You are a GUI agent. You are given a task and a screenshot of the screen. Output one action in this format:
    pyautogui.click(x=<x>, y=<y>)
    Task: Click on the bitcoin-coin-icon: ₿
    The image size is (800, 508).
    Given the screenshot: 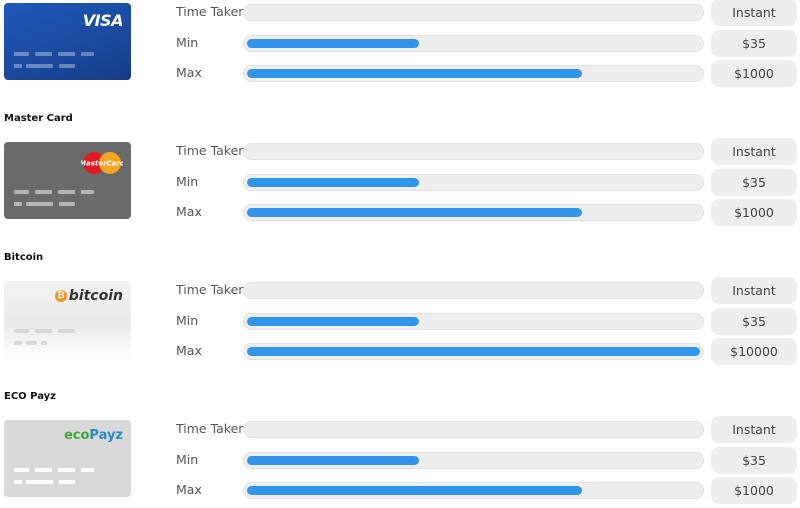 What is the action you would take?
    pyautogui.click(x=60, y=296)
    